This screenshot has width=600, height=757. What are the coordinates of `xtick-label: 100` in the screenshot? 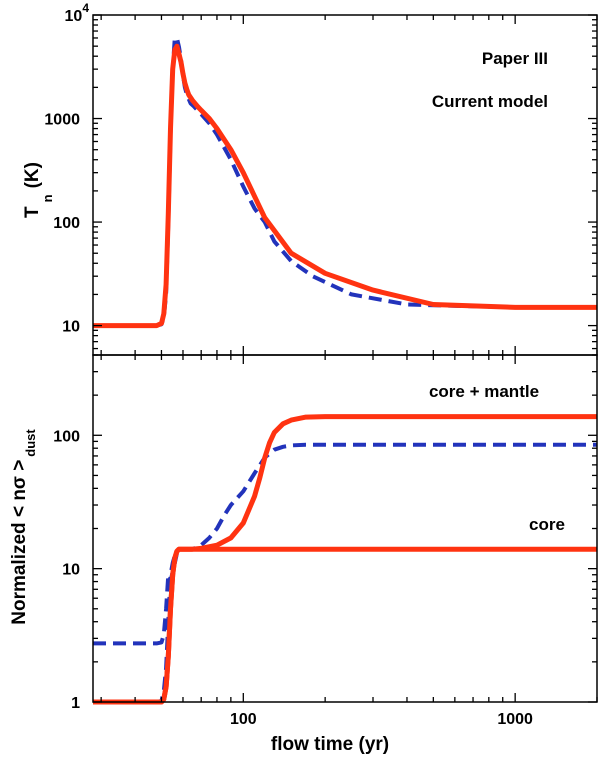 It's located at (243, 719).